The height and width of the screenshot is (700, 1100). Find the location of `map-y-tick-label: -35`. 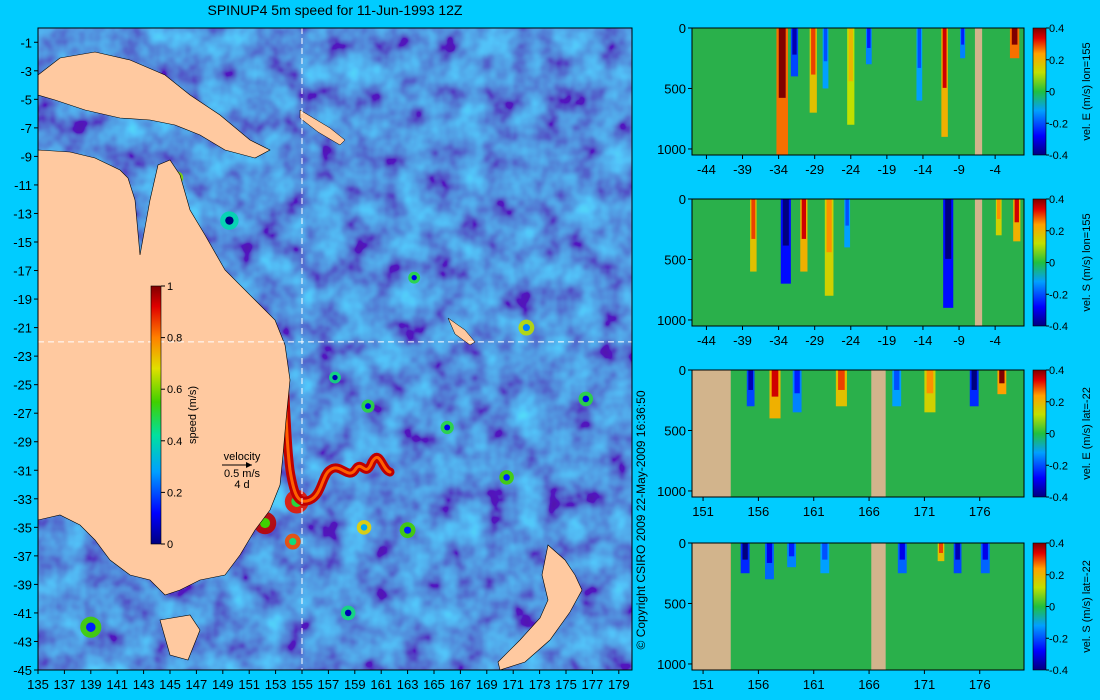

map-y-tick-label: -35 is located at coordinates (22, 527).